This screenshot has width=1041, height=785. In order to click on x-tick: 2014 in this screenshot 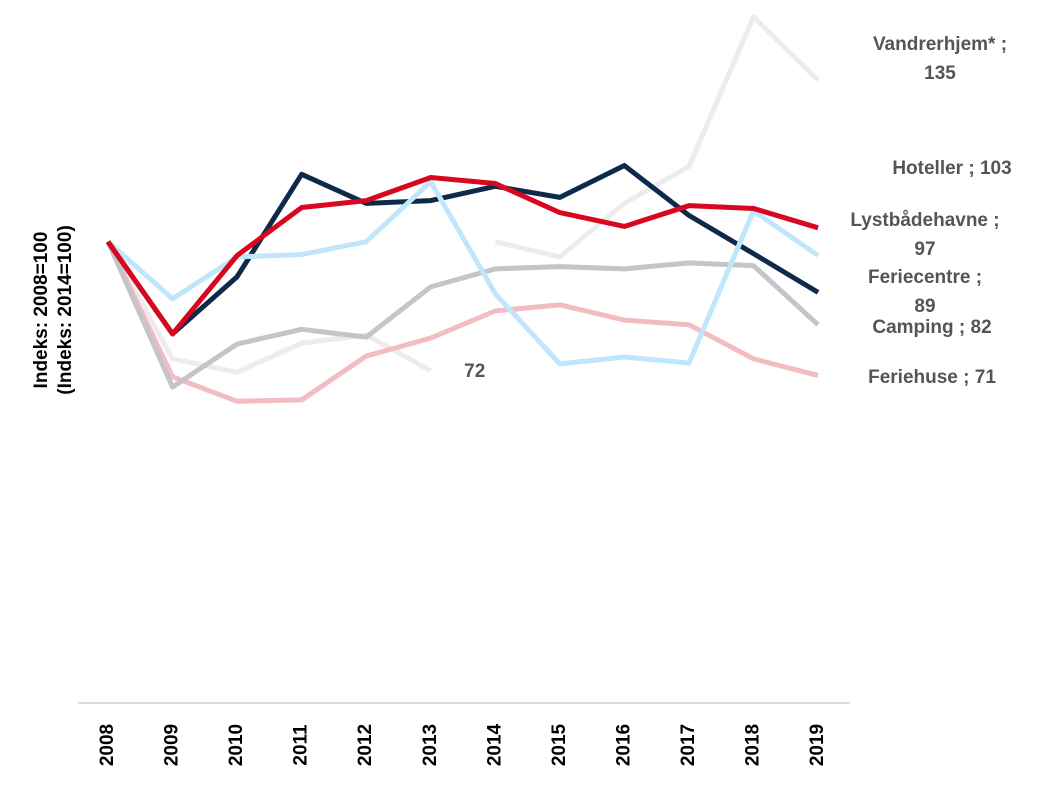, I will do `click(494, 744)`.